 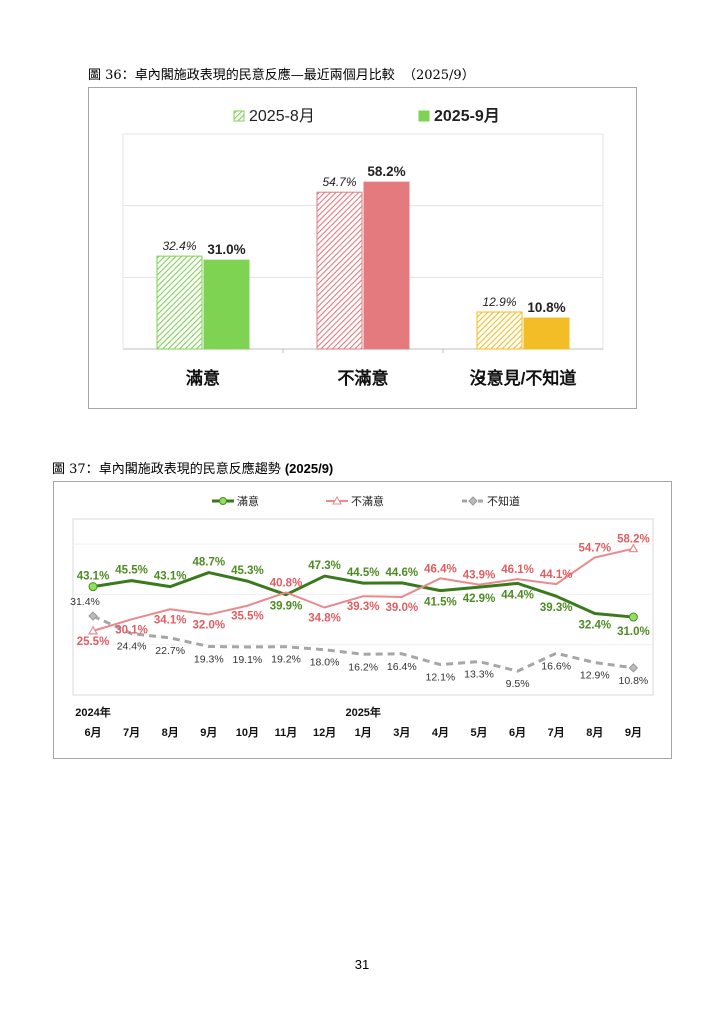 What do you see at coordinates (264, 75) in the screenshot?
I see `figure-36-title-text: 卓內閣施政表現的民意反應—最近兩個月比較` at bounding box center [264, 75].